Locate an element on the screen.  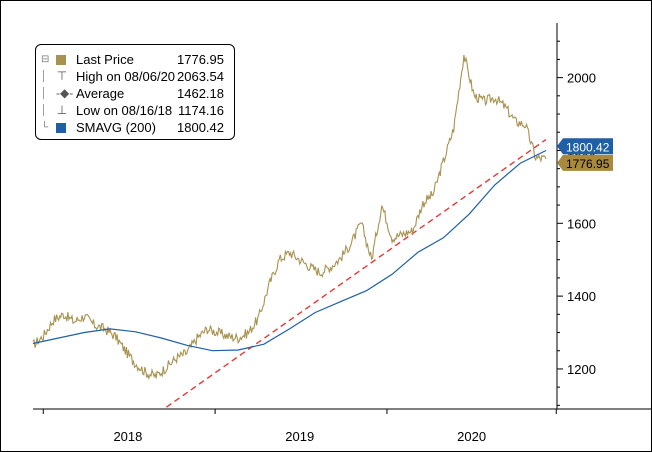
x-tick-label: 2019 is located at coordinates (299, 436).